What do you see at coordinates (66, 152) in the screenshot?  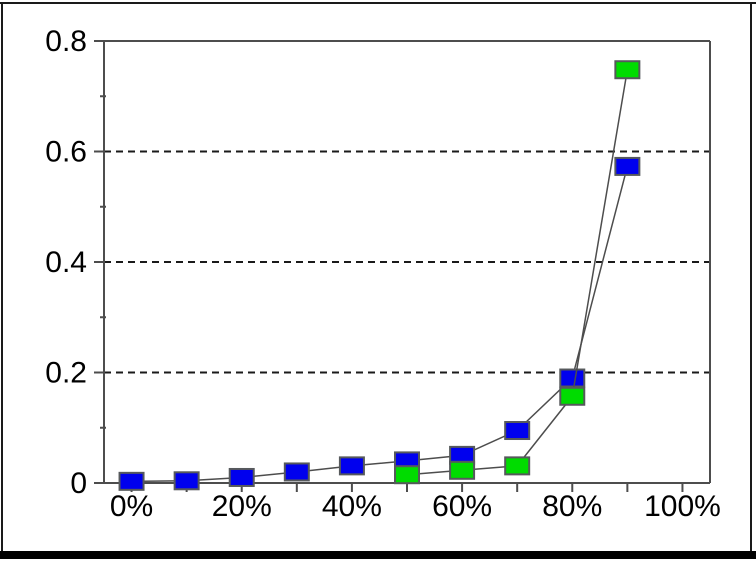 I see `y-tick-label: 0.6` at bounding box center [66, 152].